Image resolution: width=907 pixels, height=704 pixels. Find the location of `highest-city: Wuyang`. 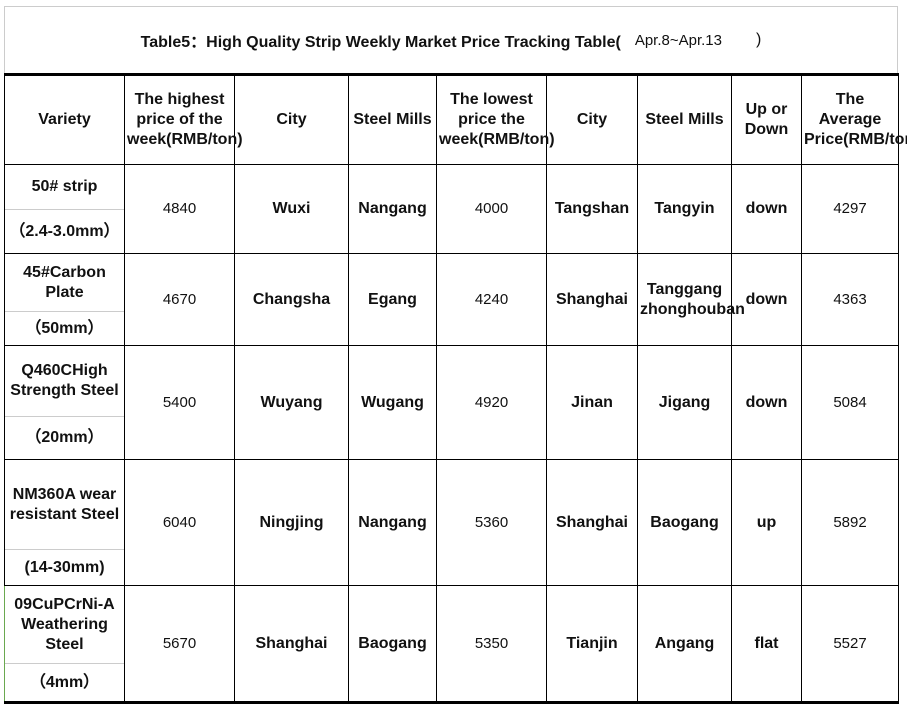

highest-city: Wuyang is located at coordinates (291, 402).